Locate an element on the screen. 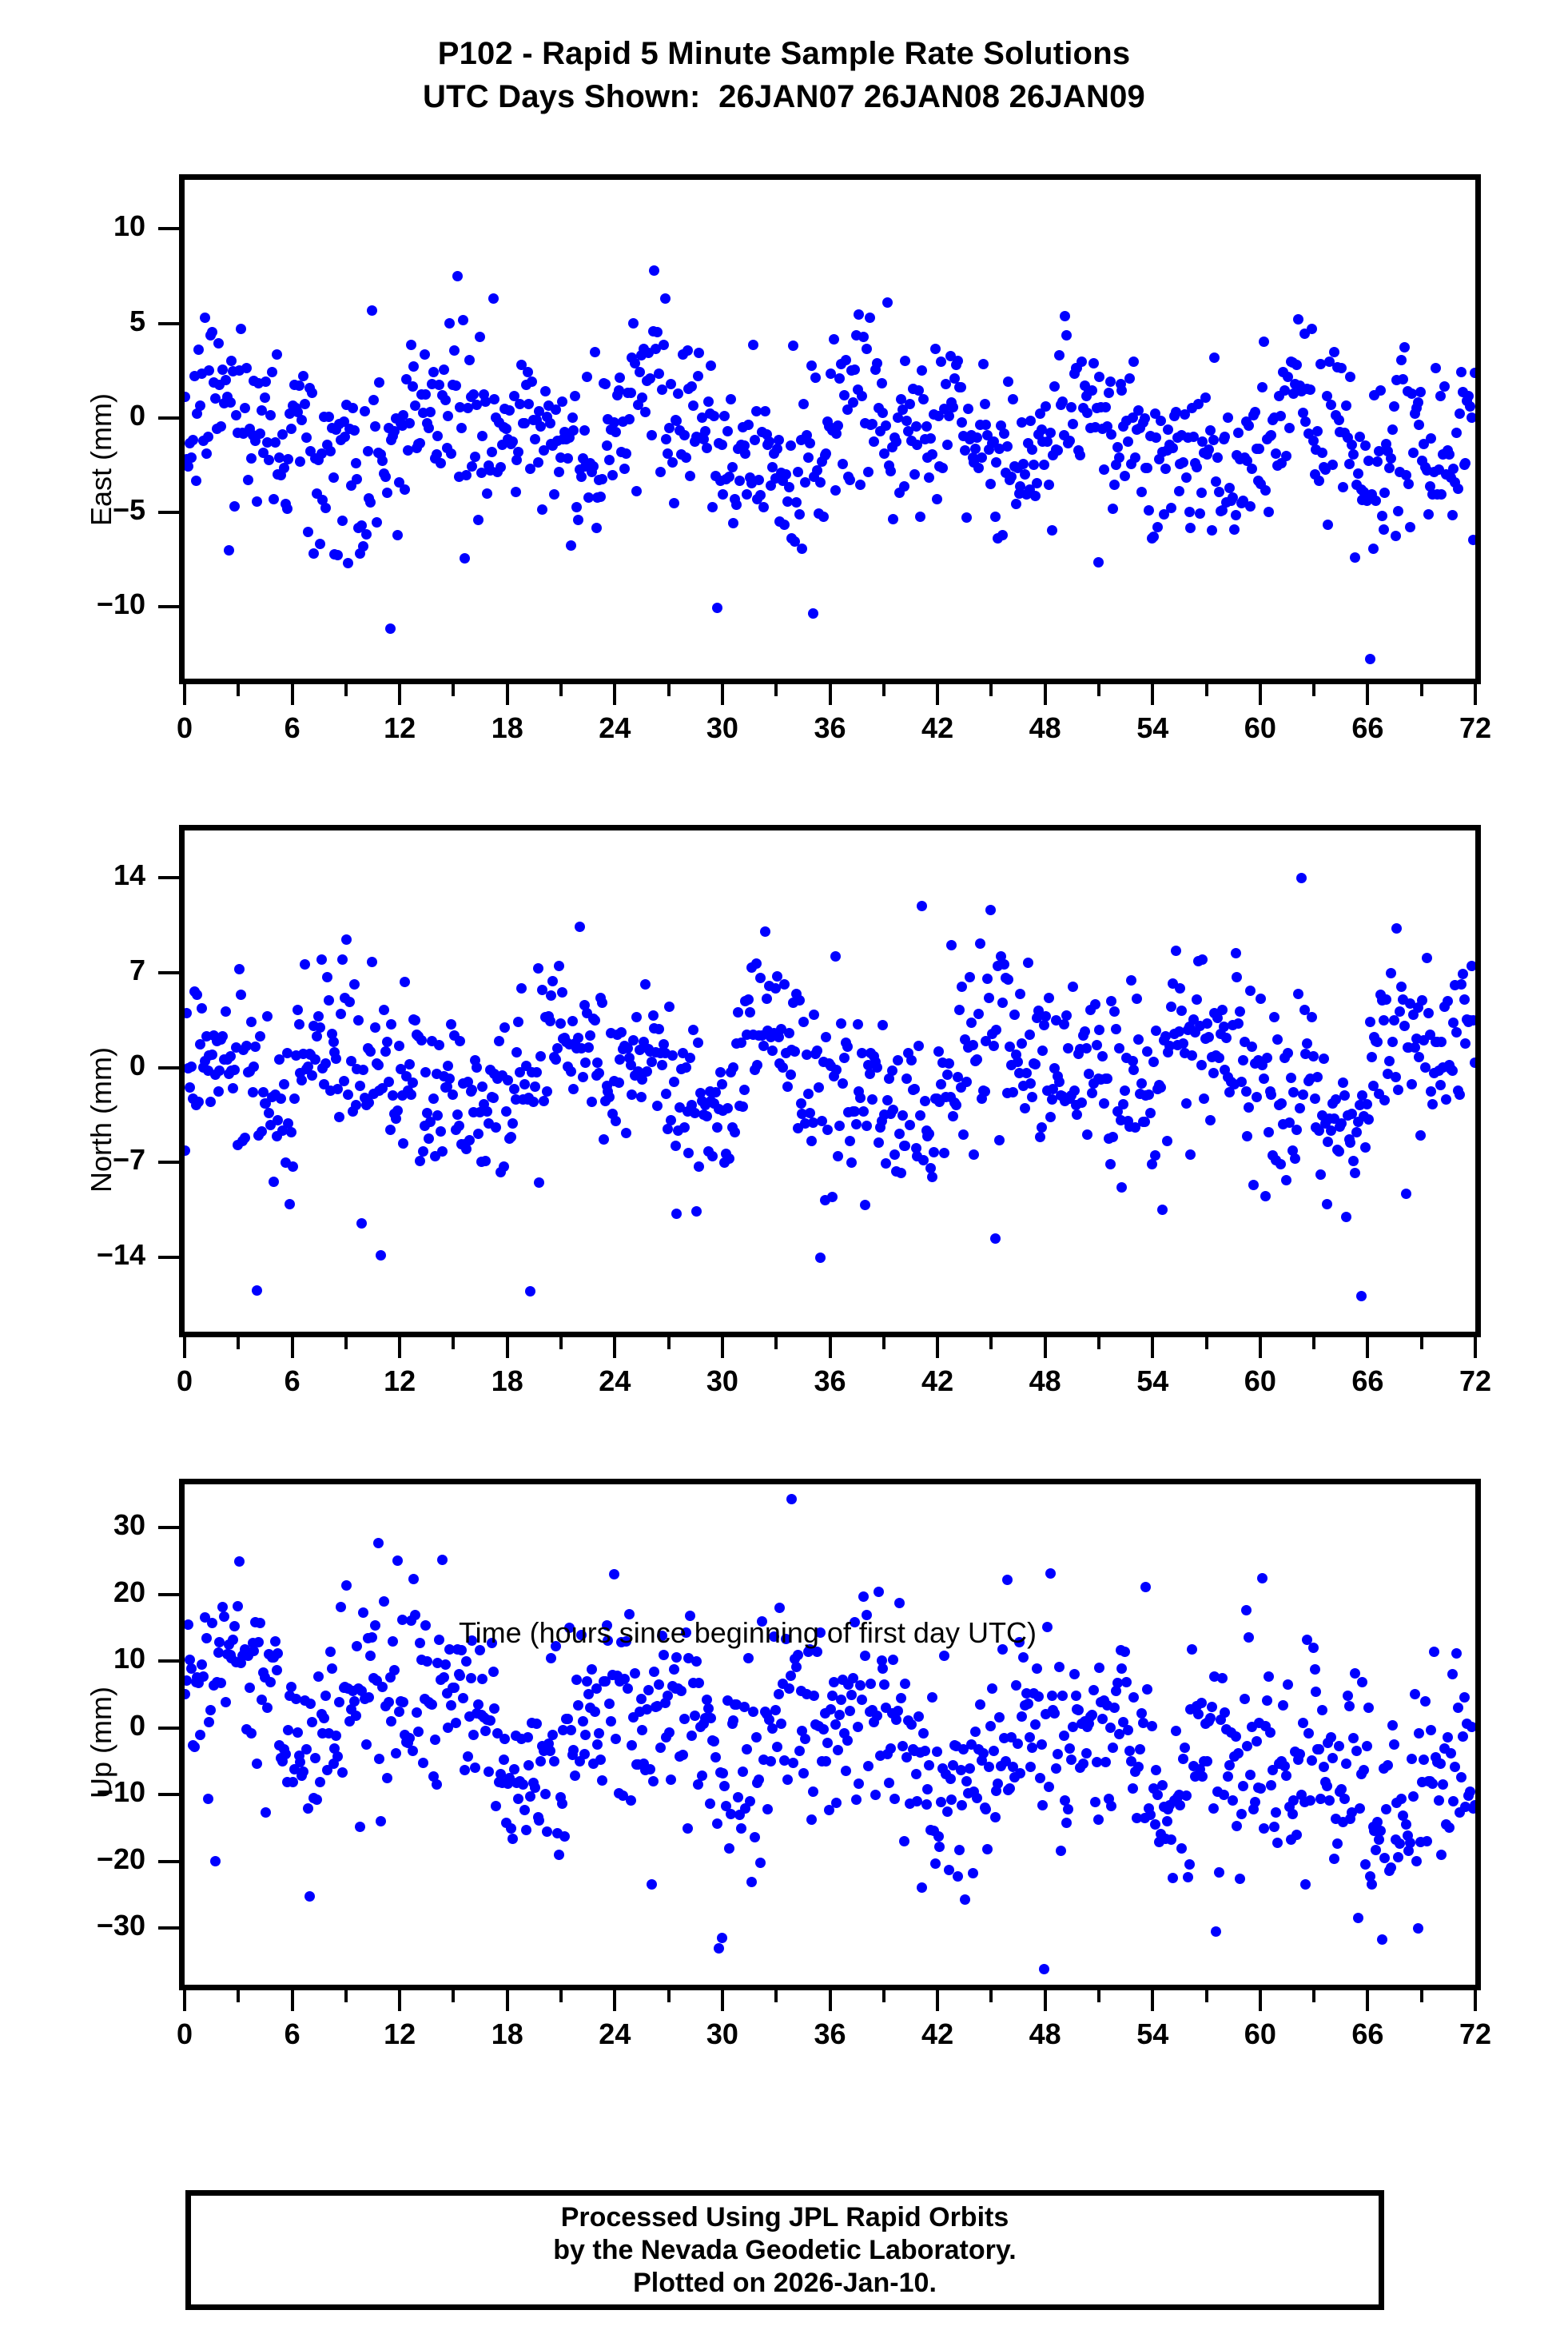 Image resolution: width=1568 pixels, height=2346 pixels. x-axis-tick-label: 54 is located at coordinates (1152, 2033).